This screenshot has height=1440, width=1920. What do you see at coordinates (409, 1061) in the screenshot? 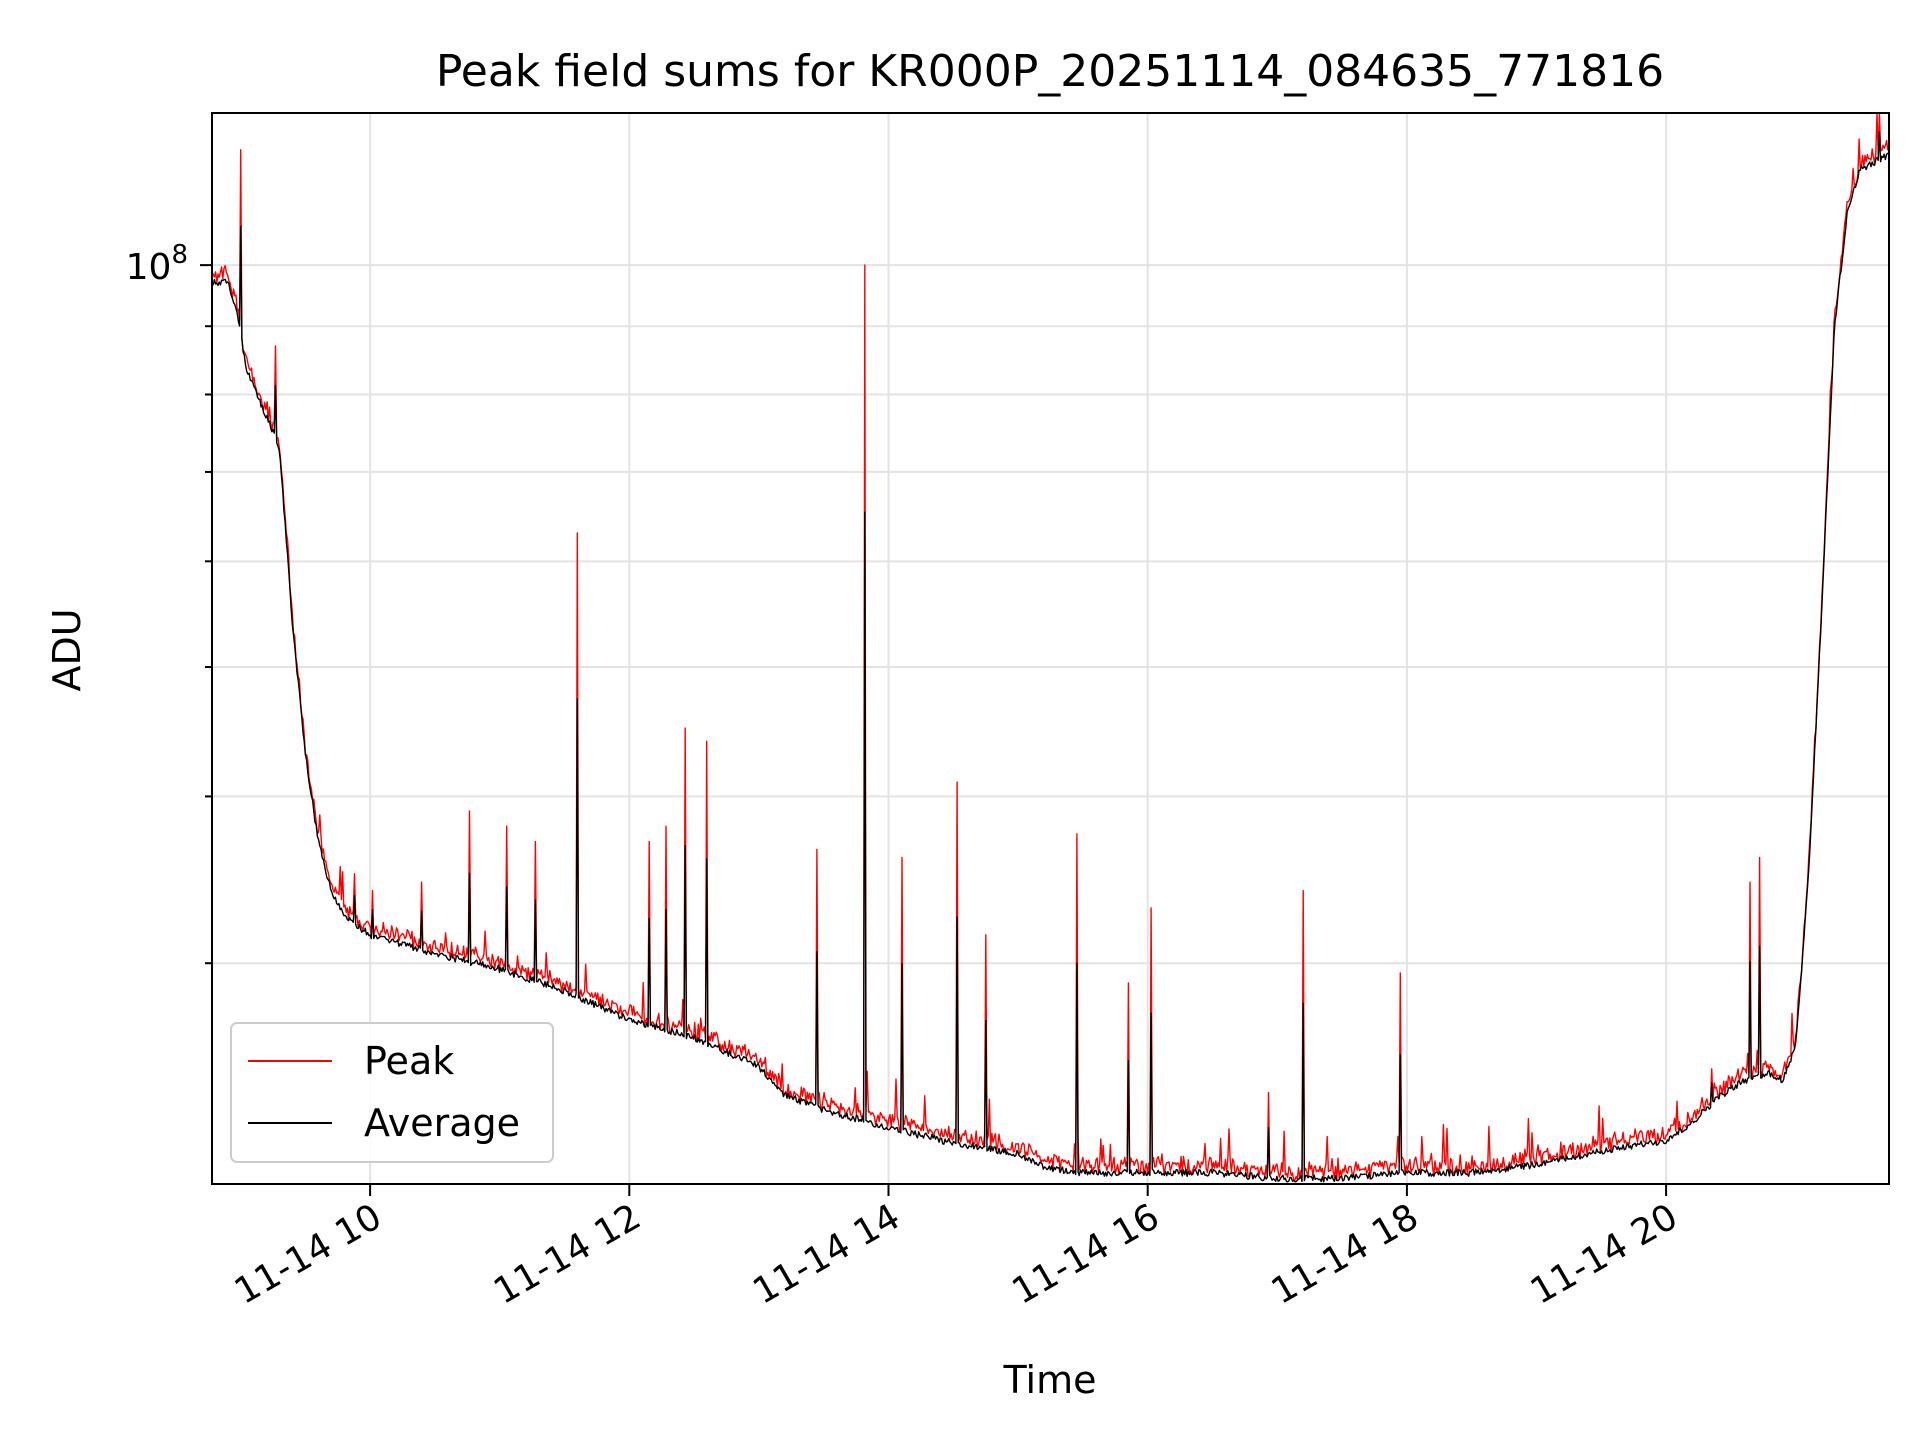
I see `legend-label-peak: Peak` at bounding box center [409, 1061].